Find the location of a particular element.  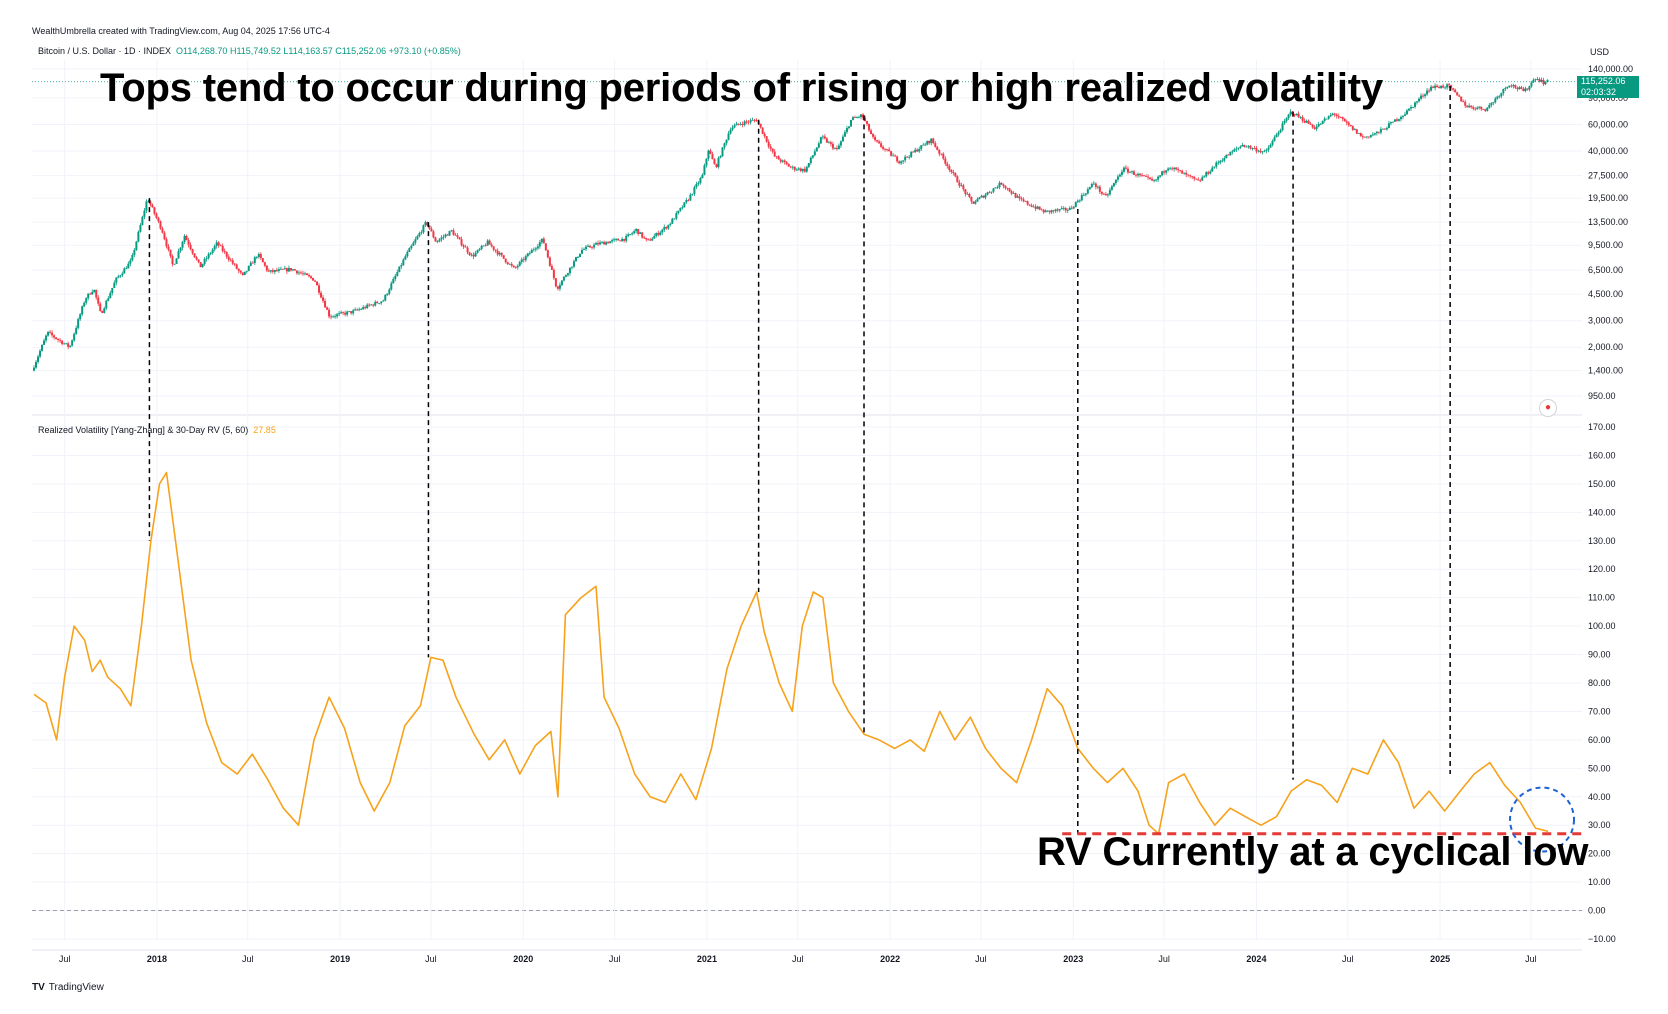

price-tick-label: 6,500.00 is located at coordinates (1605, 270).